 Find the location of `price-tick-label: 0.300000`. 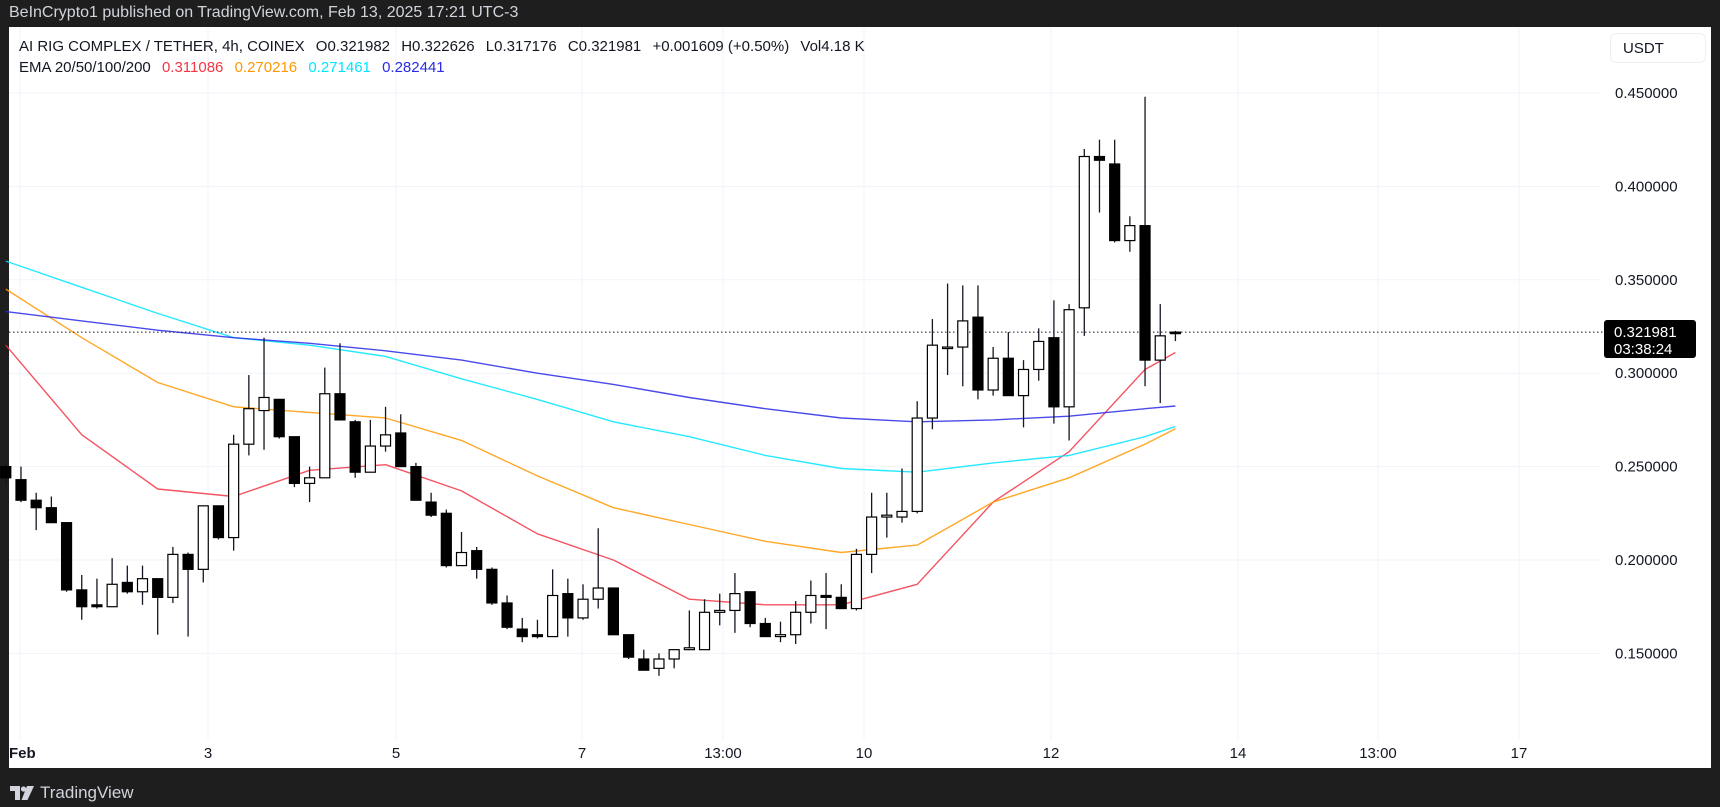

price-tick-label: 0.300000 is located at coordinates (1646, 373).